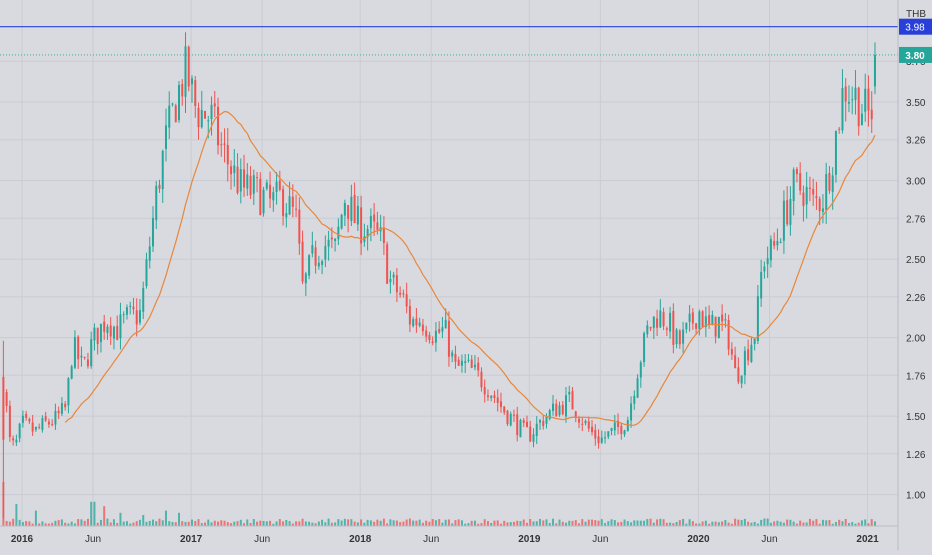 The width and height of the screenshot is (932, 555). What do you see at coordinates (916, 339) in the screenshot?
I see `price-tick-label: 2.00` at bounding box center [916, 339].